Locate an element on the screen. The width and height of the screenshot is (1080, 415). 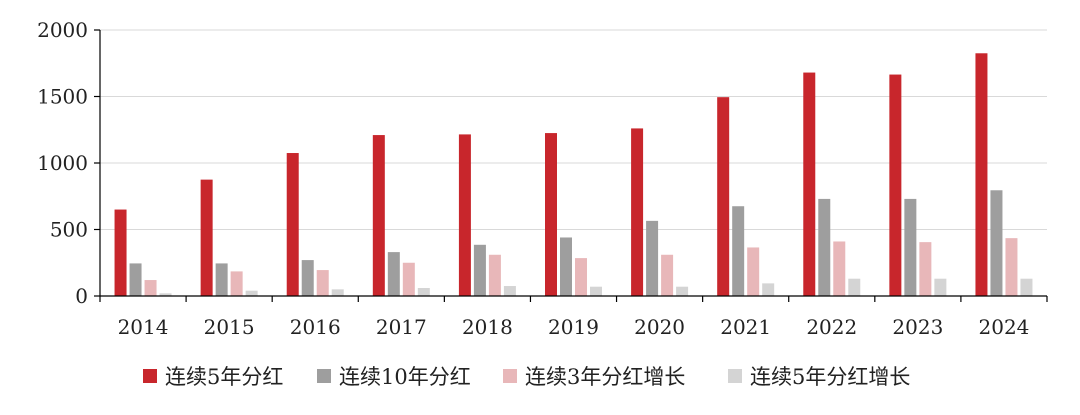
legend-label: 连续3年分红增长 is located at coordinates (605, 377).